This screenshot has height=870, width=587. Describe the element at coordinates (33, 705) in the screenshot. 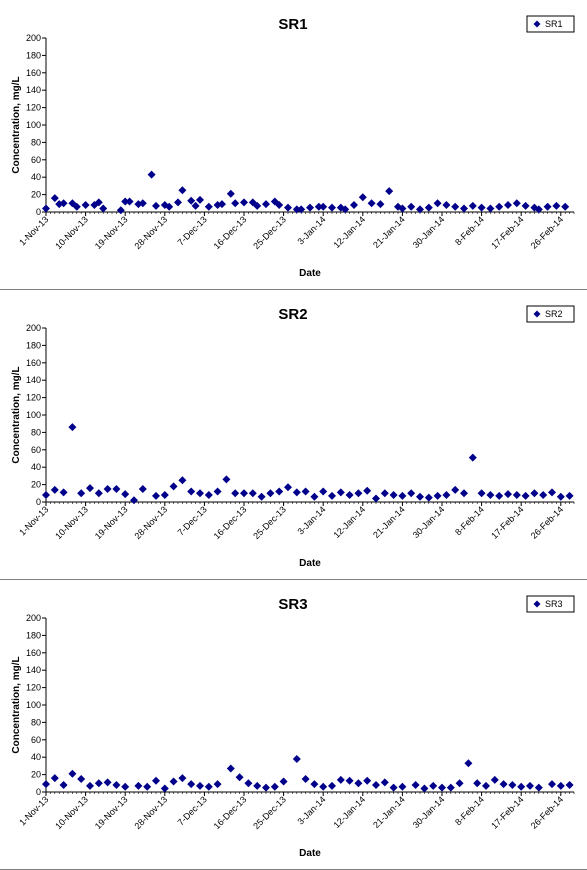

I see `y-tick-label: 100` at that location.